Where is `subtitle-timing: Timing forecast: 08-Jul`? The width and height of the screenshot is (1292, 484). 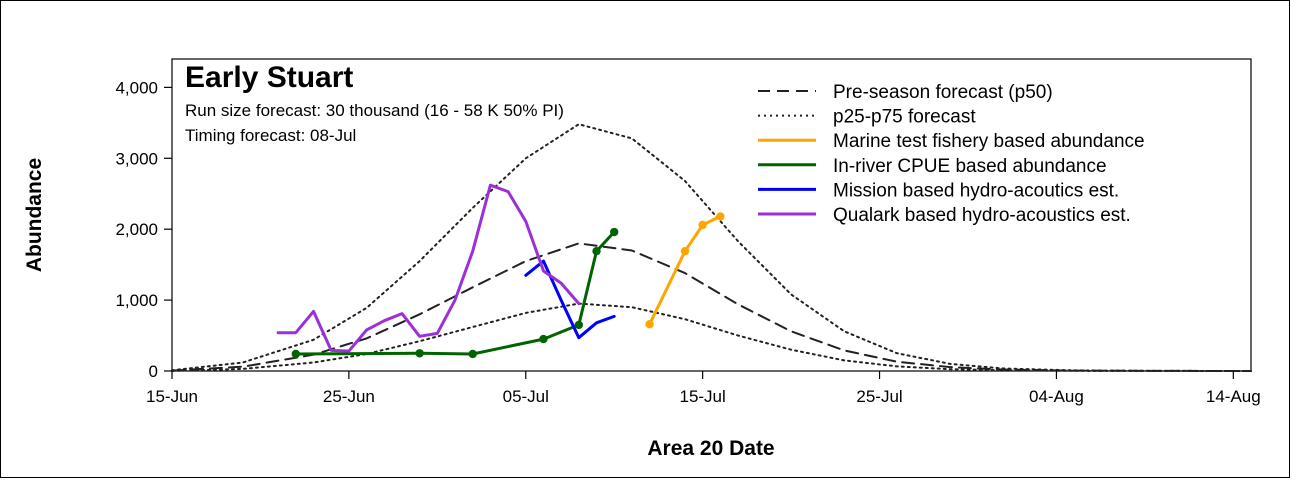
subtitle-timing: Timing forecast: 08-Jul is located at coordinates (270, 135).